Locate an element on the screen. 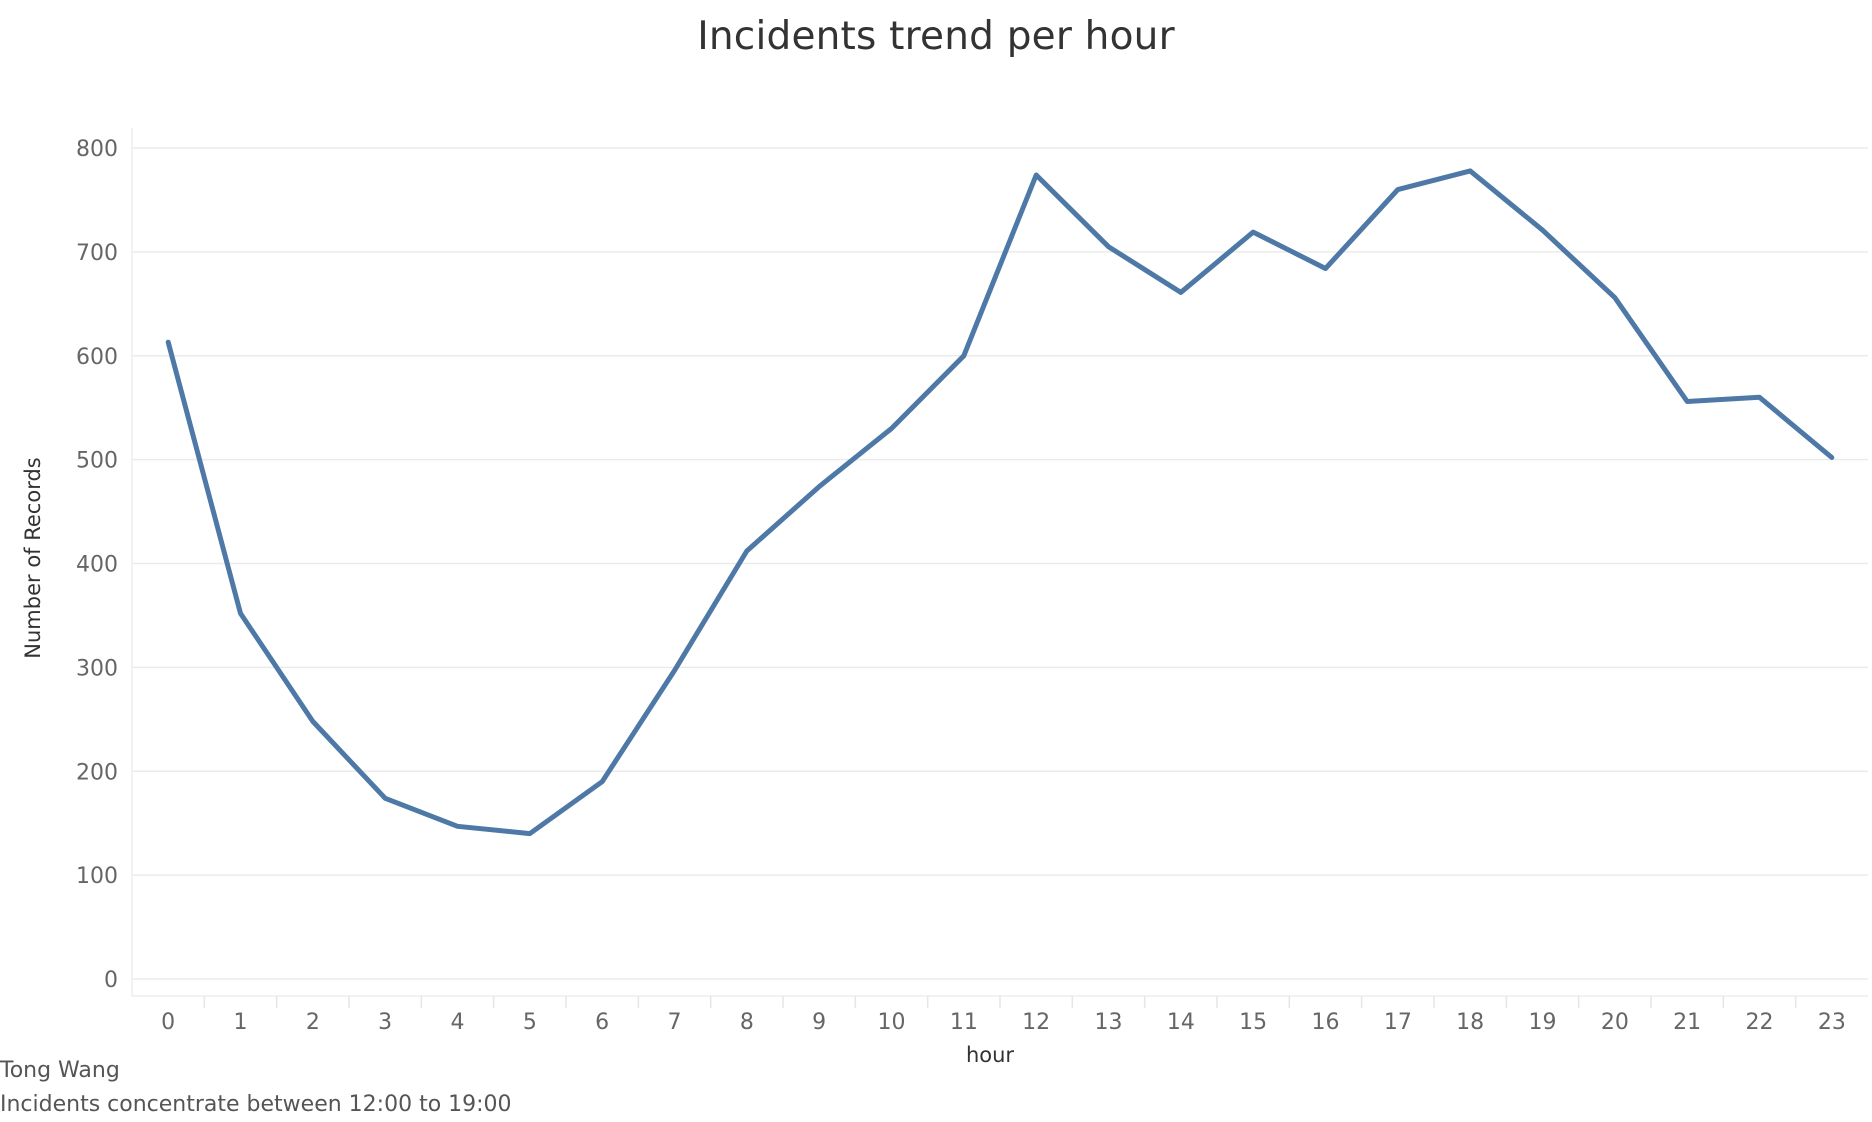 The width and height of the screenshot is (1872, 1122). x-tick-label: 17 is located at coordinates (1398, 1022).